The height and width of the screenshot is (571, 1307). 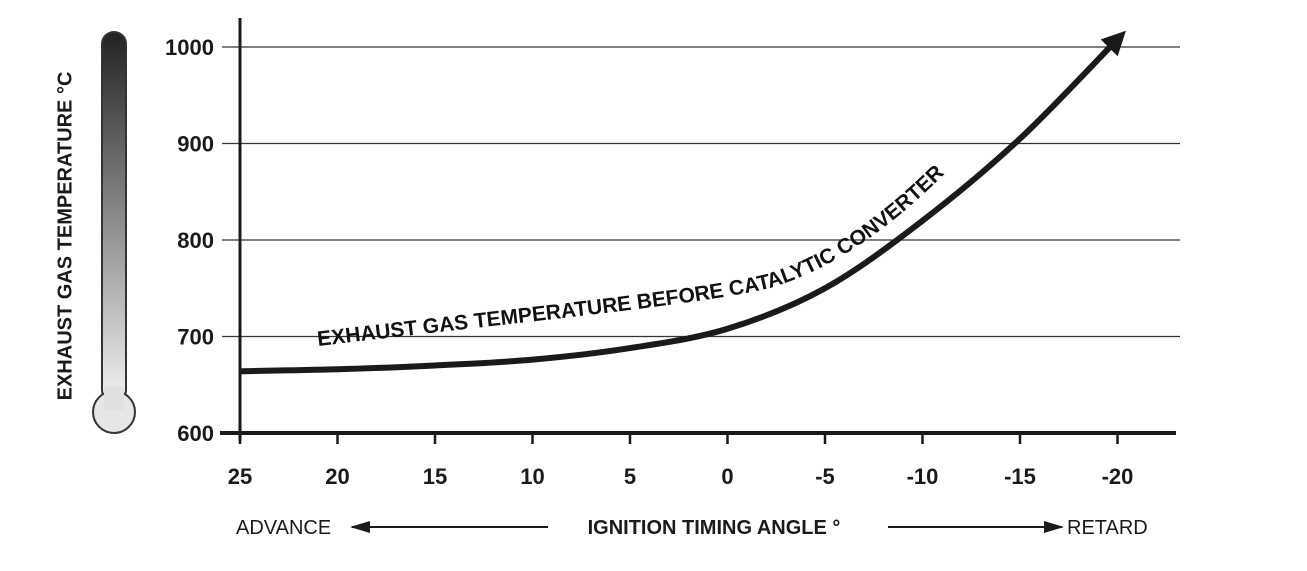 What do you see at coordinates (283, 528) in the screenshot?
I see `advance-label: ADVANCE` at bounding box center [283, 528].